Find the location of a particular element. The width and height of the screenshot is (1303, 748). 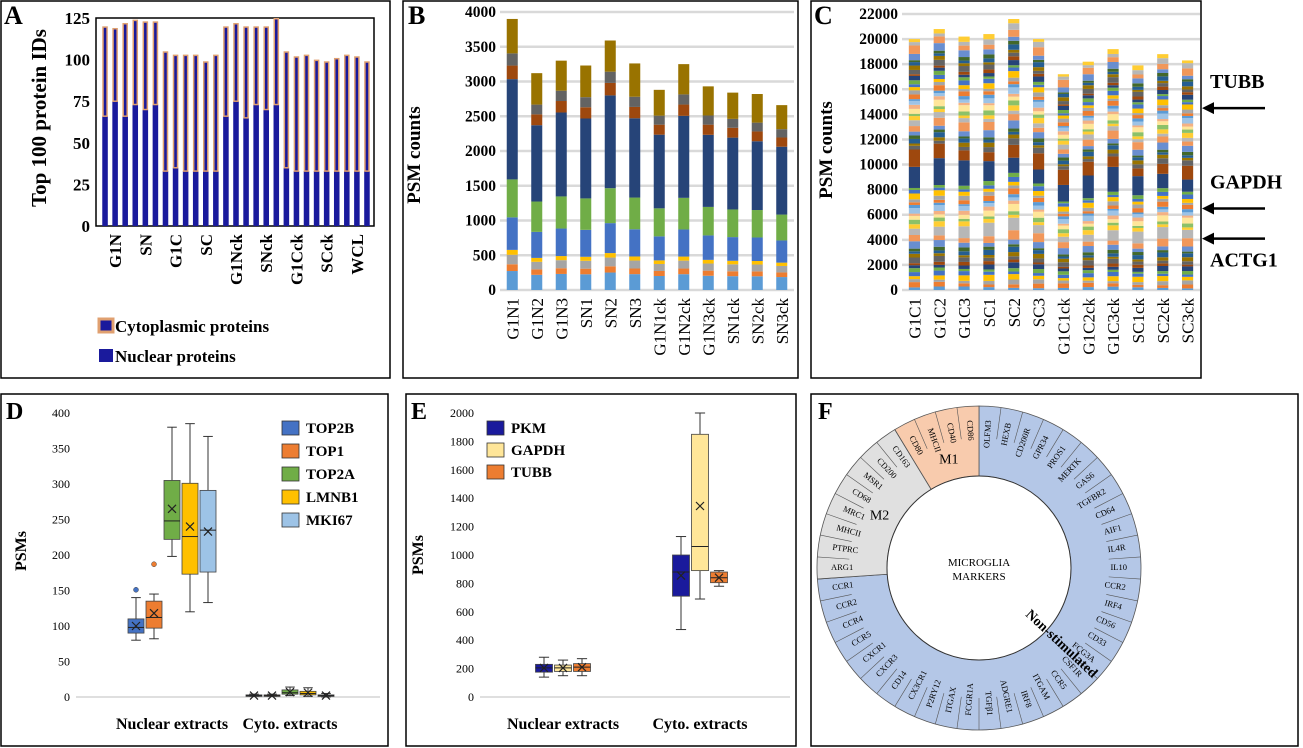

marker-label: TGFβ1 is located at coordinates (989, 703).